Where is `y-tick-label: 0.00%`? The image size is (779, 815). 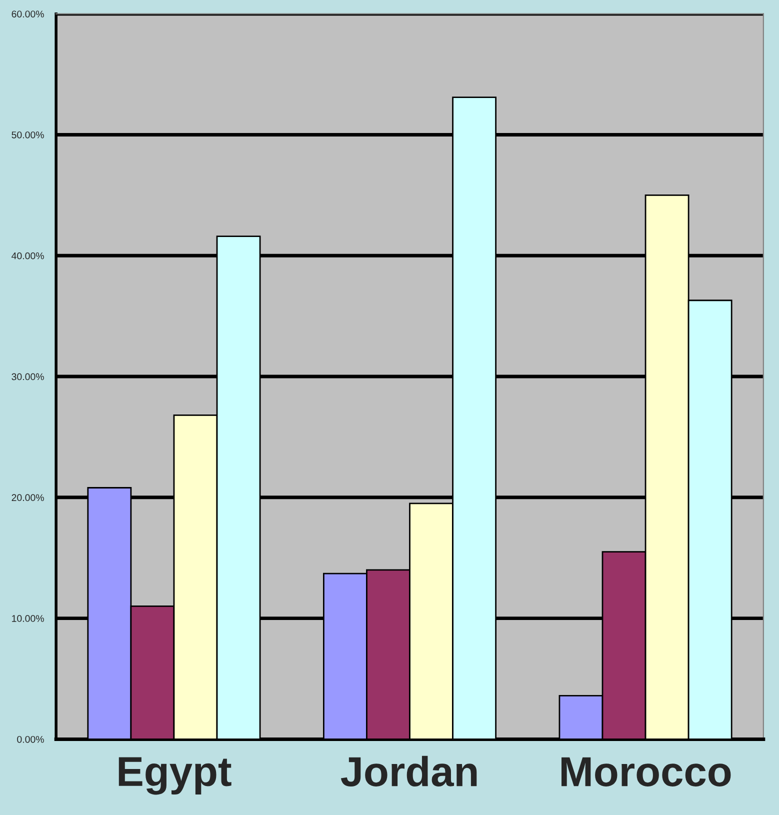 y-tick-label: 0.00% is located at coordinates (30, 739).